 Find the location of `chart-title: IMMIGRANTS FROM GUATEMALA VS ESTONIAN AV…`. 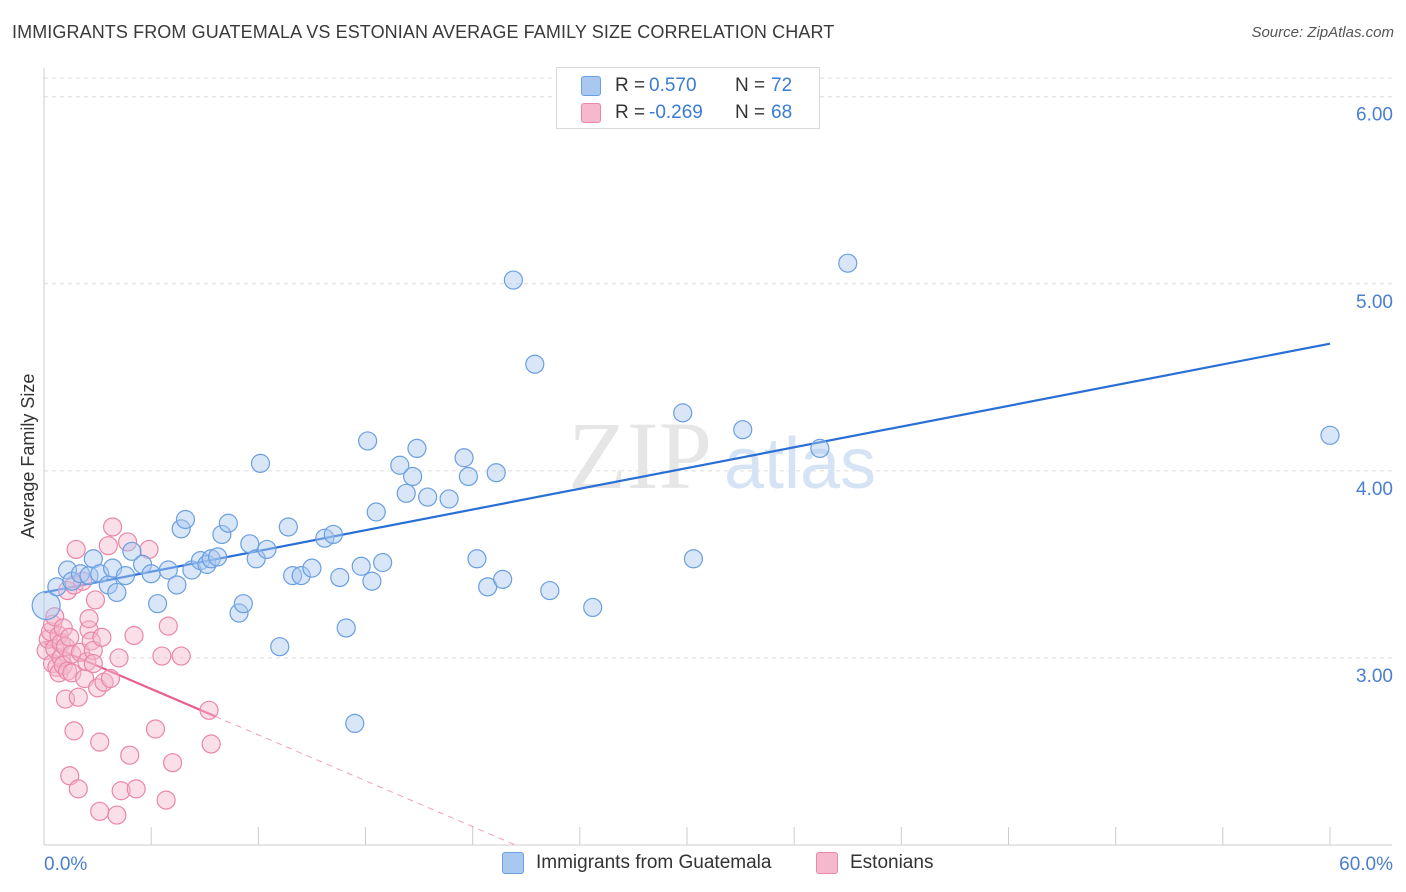

chart-title: IMMIGRANTS FROM GUATEMALA VS ESTONIAN AV… is located at coordinates (423, 32).